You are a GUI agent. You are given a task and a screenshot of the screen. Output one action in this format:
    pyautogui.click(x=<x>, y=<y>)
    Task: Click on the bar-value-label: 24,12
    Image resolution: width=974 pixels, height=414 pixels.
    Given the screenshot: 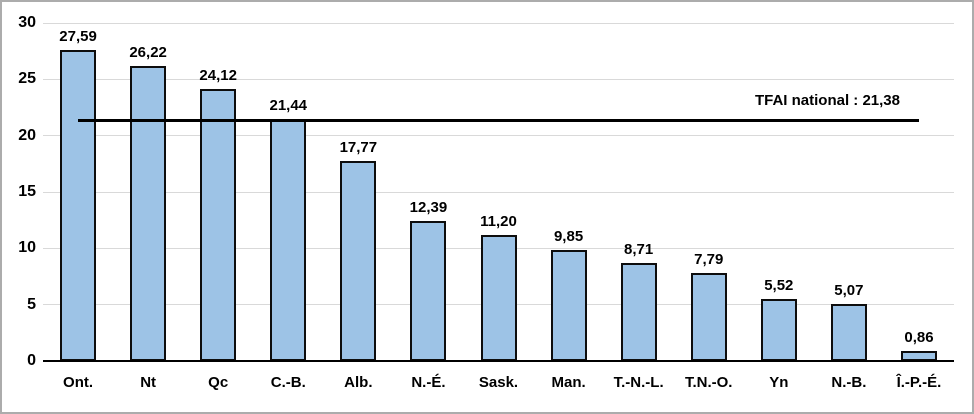 What is the action you would take?
    pyautogui.click(x=218, y=76)
    